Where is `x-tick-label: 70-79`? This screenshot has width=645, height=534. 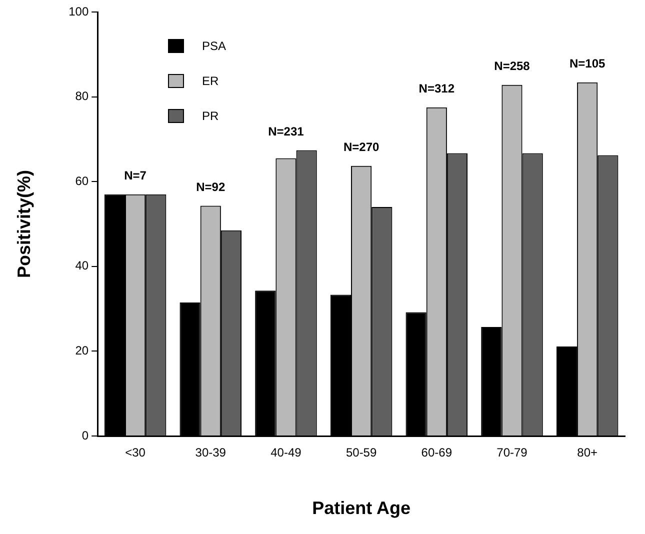
x-tick-label: 70-79 is located at coordinates (512, 453).